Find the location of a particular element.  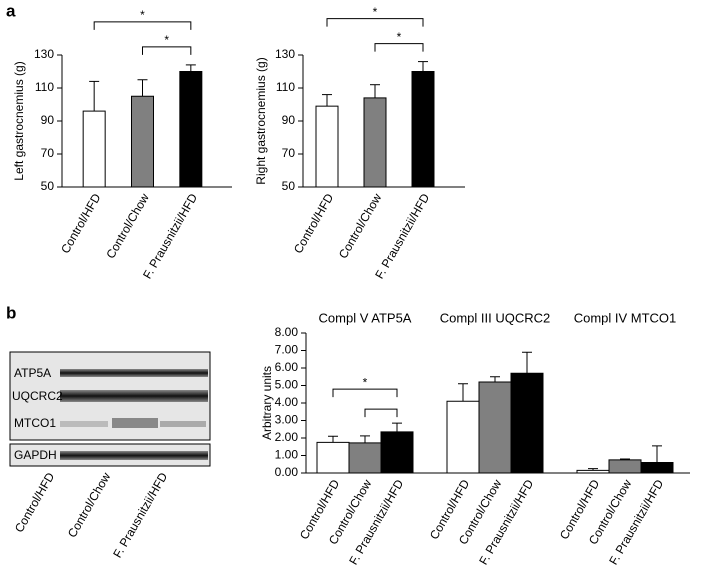

band-label: MTCO1 is located at coordinates (35, 423).